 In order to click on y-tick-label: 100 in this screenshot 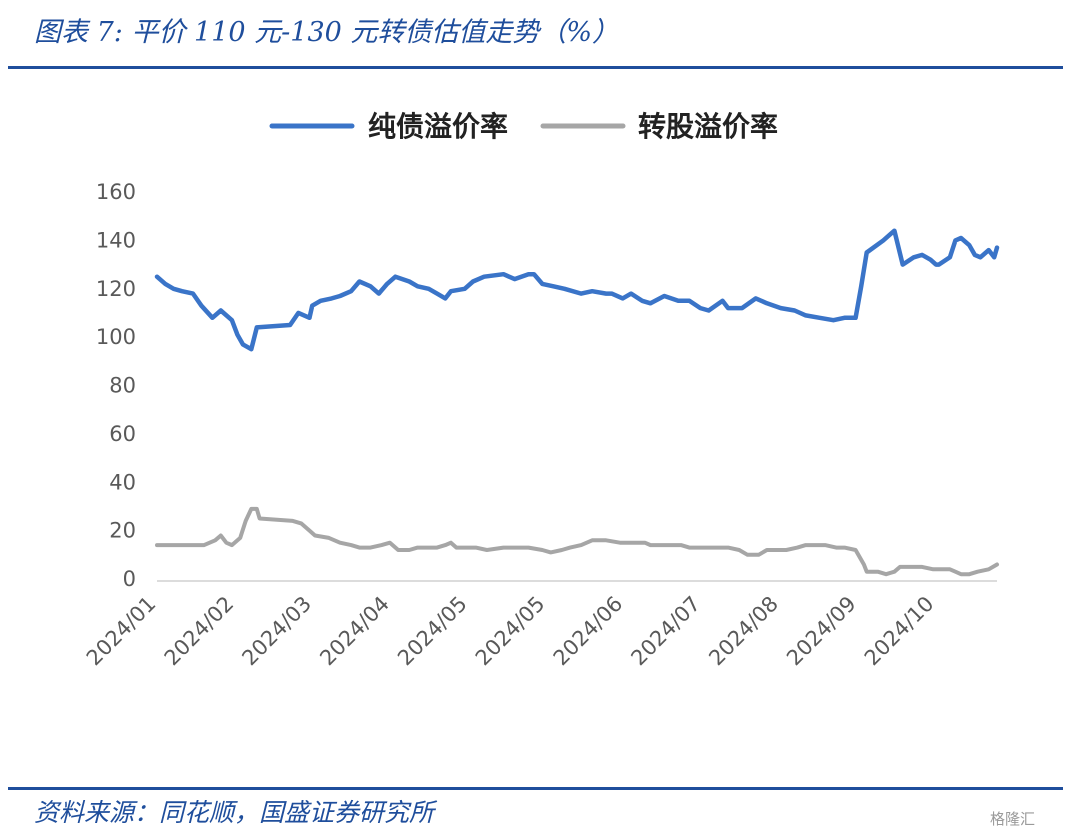, I will do `click(116, 337)`.